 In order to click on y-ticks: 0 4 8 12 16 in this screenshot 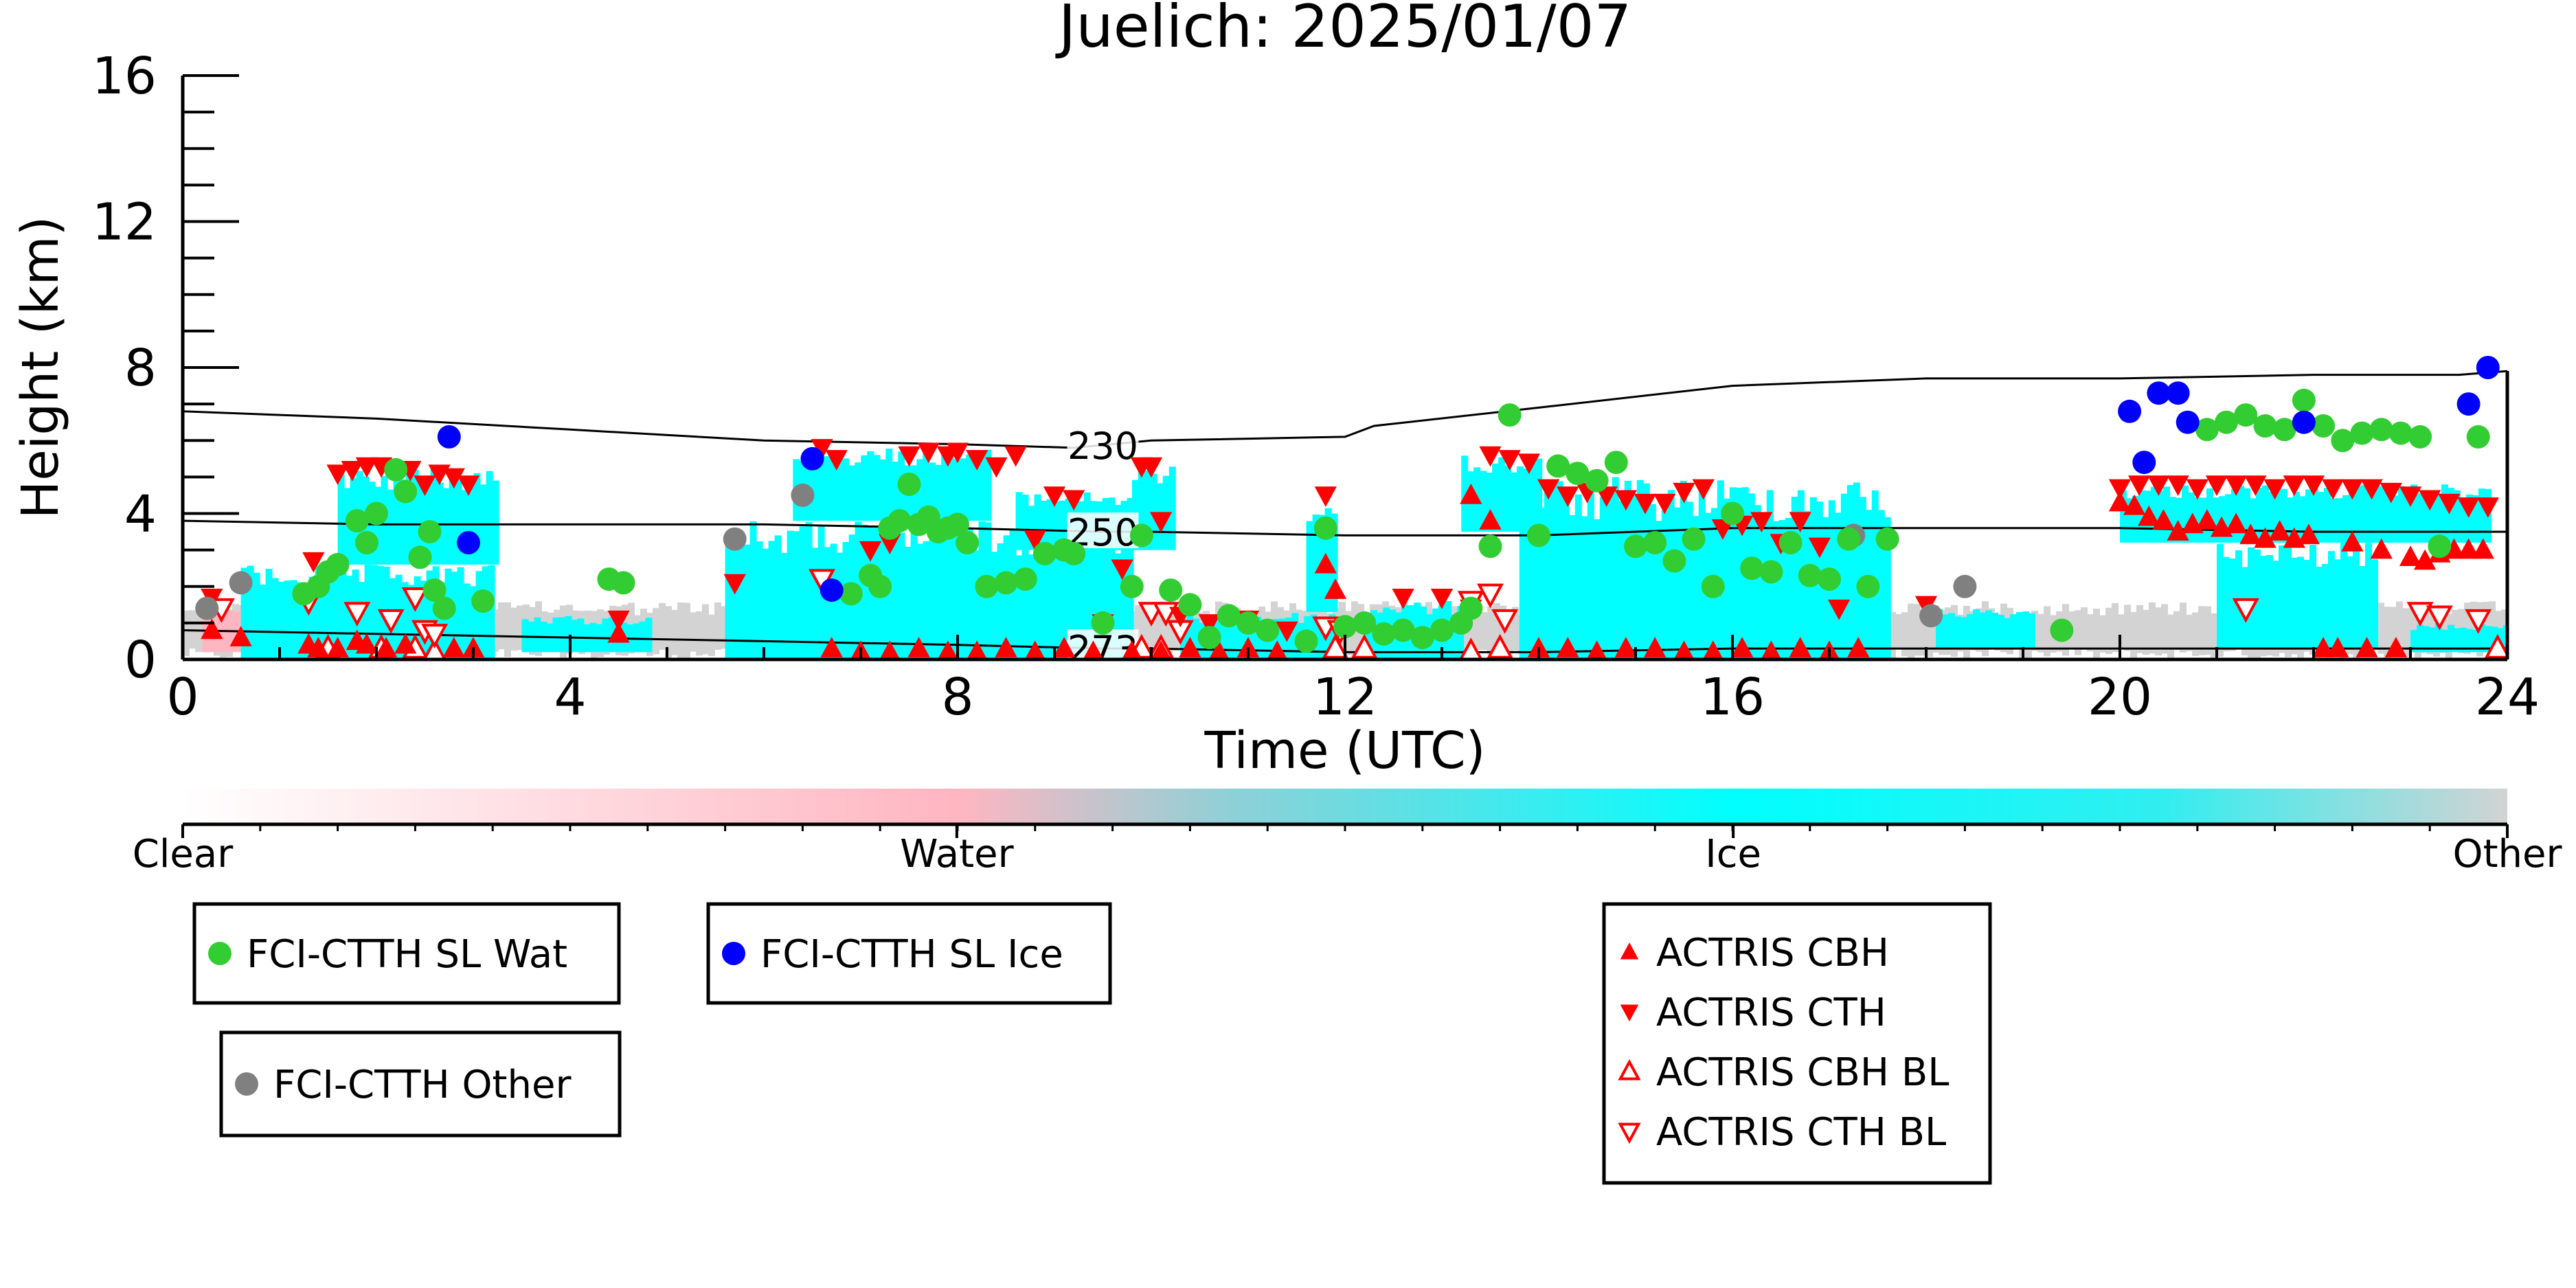, I will do `click(165, 368)`.